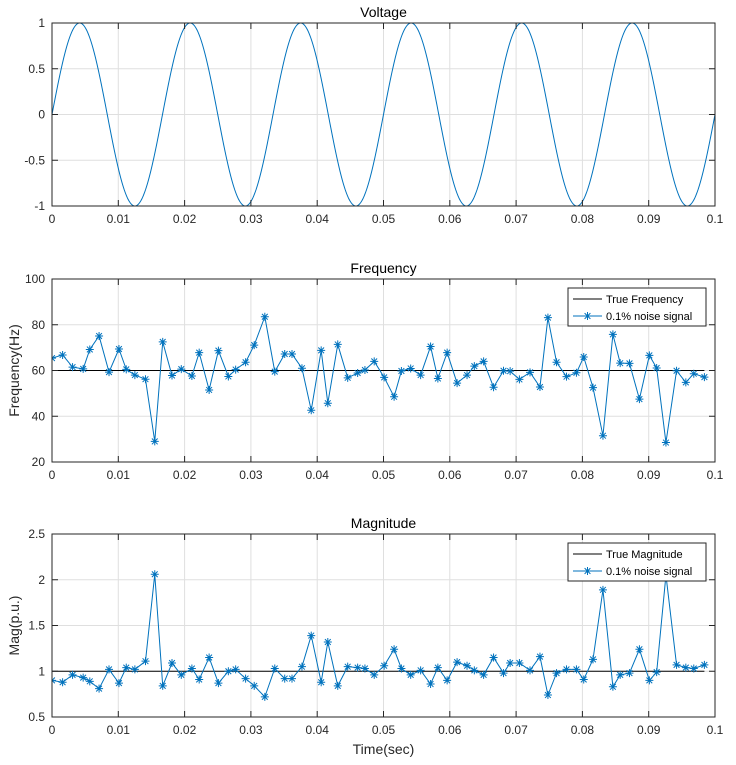  Describe the element at coordinates (39, 371) in the screenshot. I see `y-tick-label: 60` at that location.